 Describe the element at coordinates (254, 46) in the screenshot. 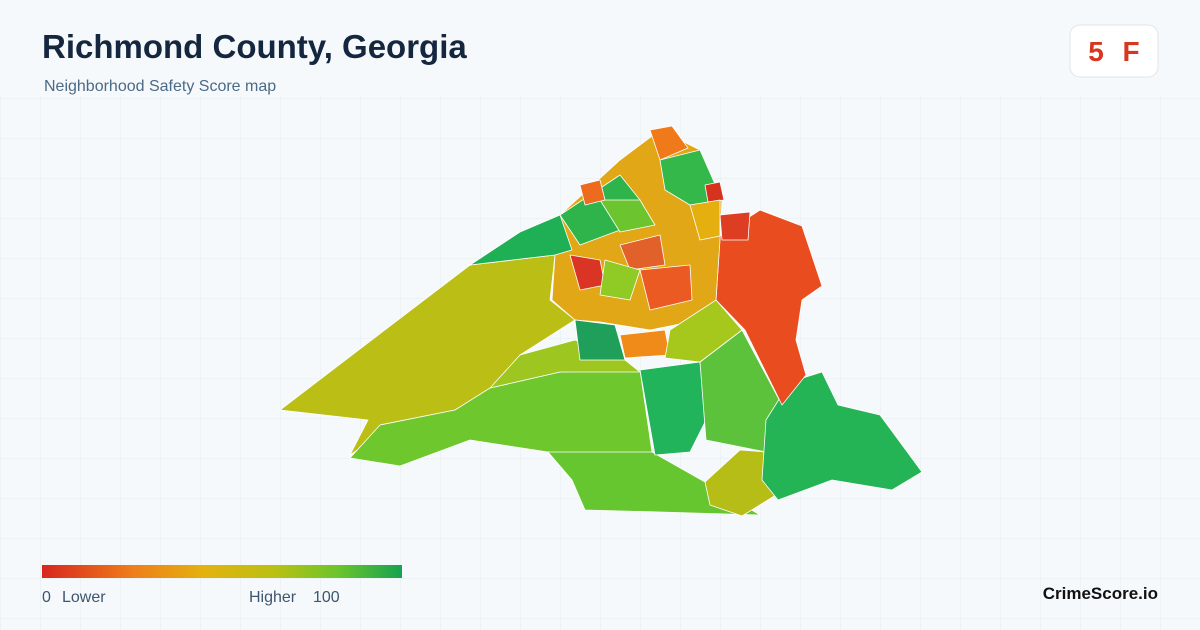

I see `title: Richmond County, Georgia` at that location.